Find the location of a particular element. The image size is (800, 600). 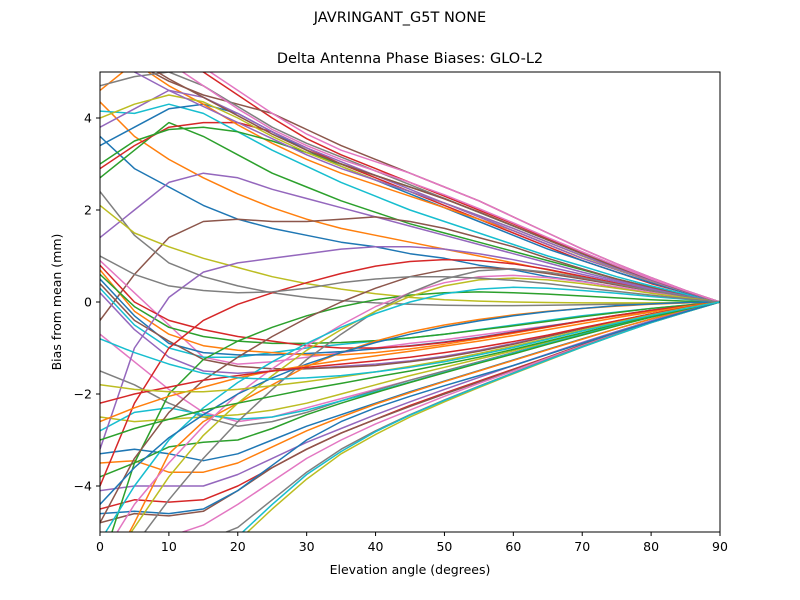

y-tick-label: 4 is located at coordinates (88, 118).